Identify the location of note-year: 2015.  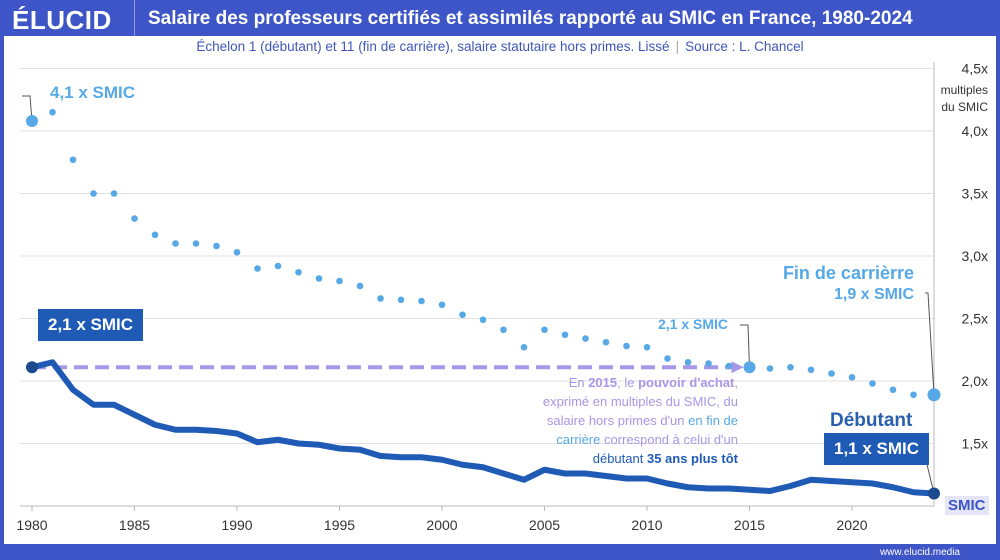
(603, 382).